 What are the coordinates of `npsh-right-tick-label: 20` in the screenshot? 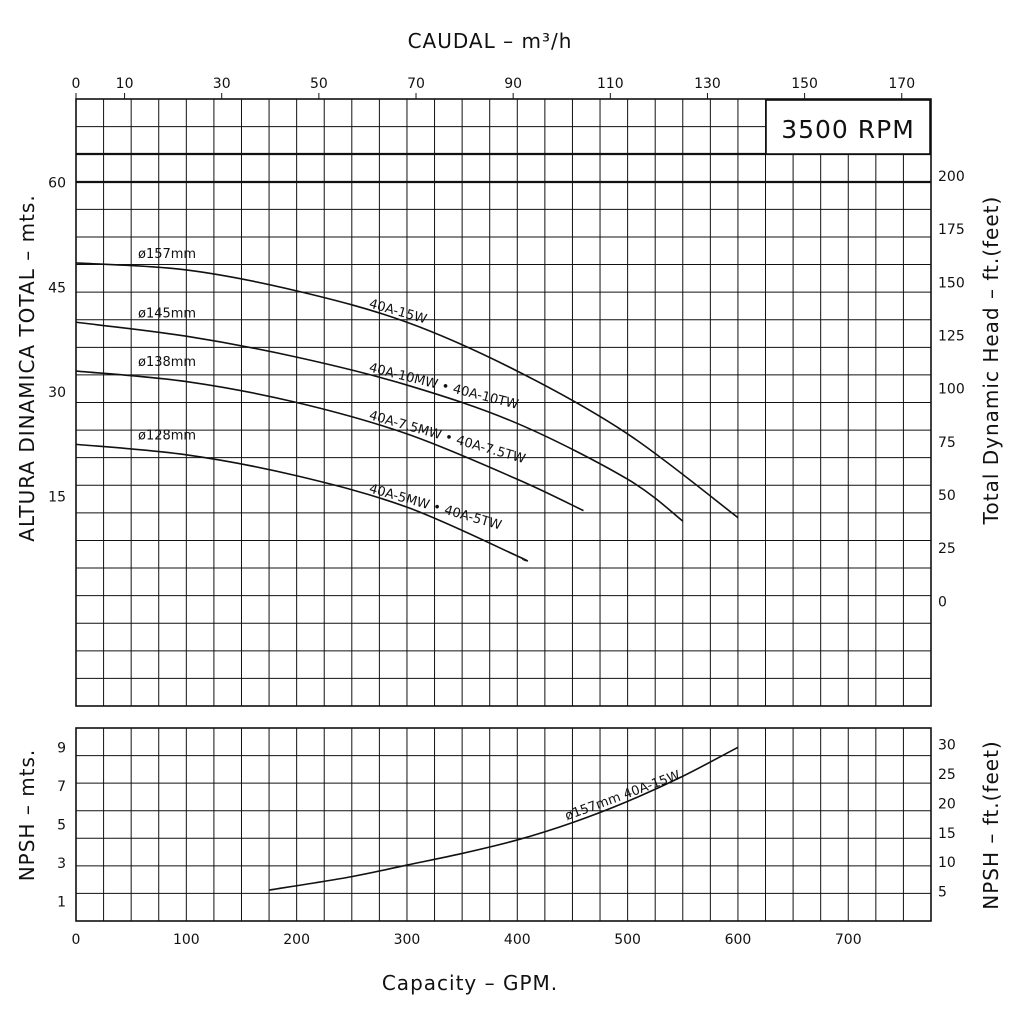 It's located at (947, 804).